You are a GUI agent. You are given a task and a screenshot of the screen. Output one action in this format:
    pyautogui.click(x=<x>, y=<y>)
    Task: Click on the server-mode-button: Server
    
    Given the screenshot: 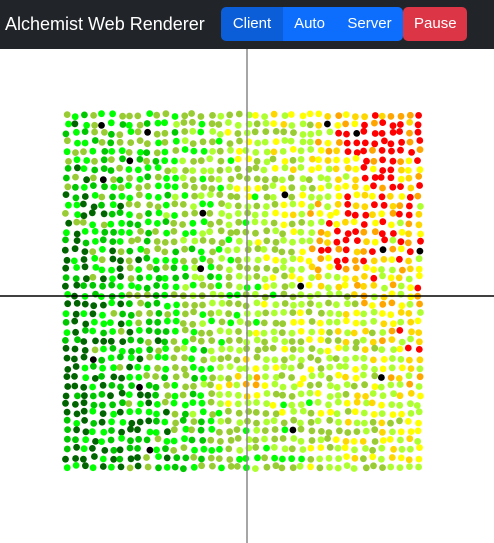 What is the action you would take?
    pyautogui.click(x=369, y=24)
    